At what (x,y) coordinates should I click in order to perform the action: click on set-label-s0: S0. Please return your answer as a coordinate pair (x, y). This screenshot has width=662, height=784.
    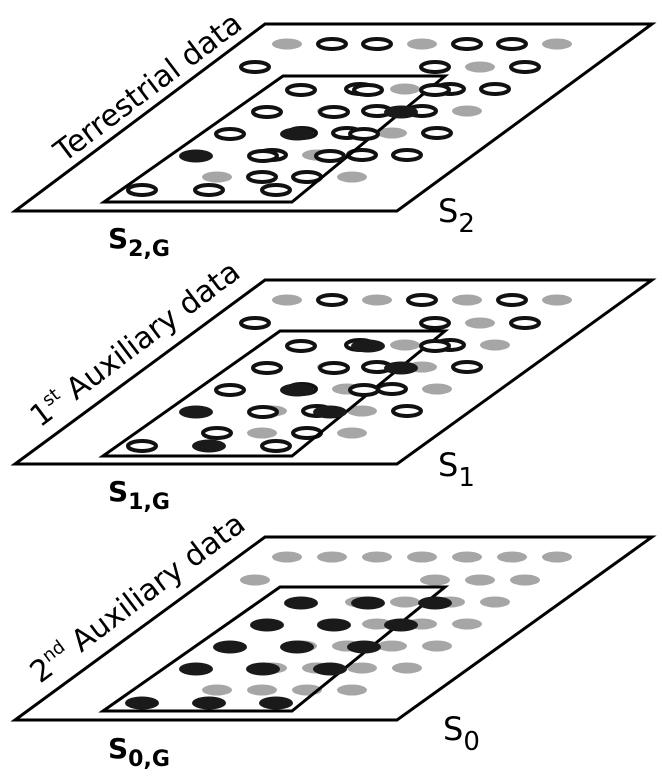
    Looking at the image, I should click on (461, 733).